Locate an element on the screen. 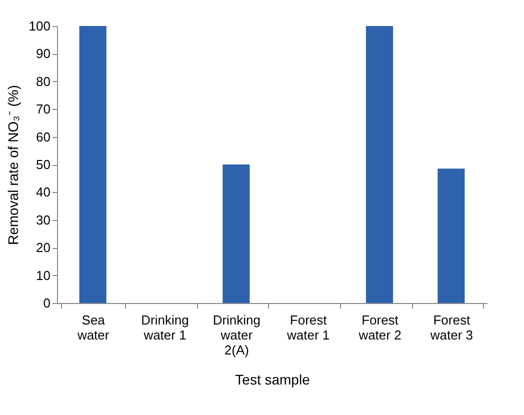 This screenshot has width=524, height=415. x-axis-title: Test sample is located at coordinates (272, 380).